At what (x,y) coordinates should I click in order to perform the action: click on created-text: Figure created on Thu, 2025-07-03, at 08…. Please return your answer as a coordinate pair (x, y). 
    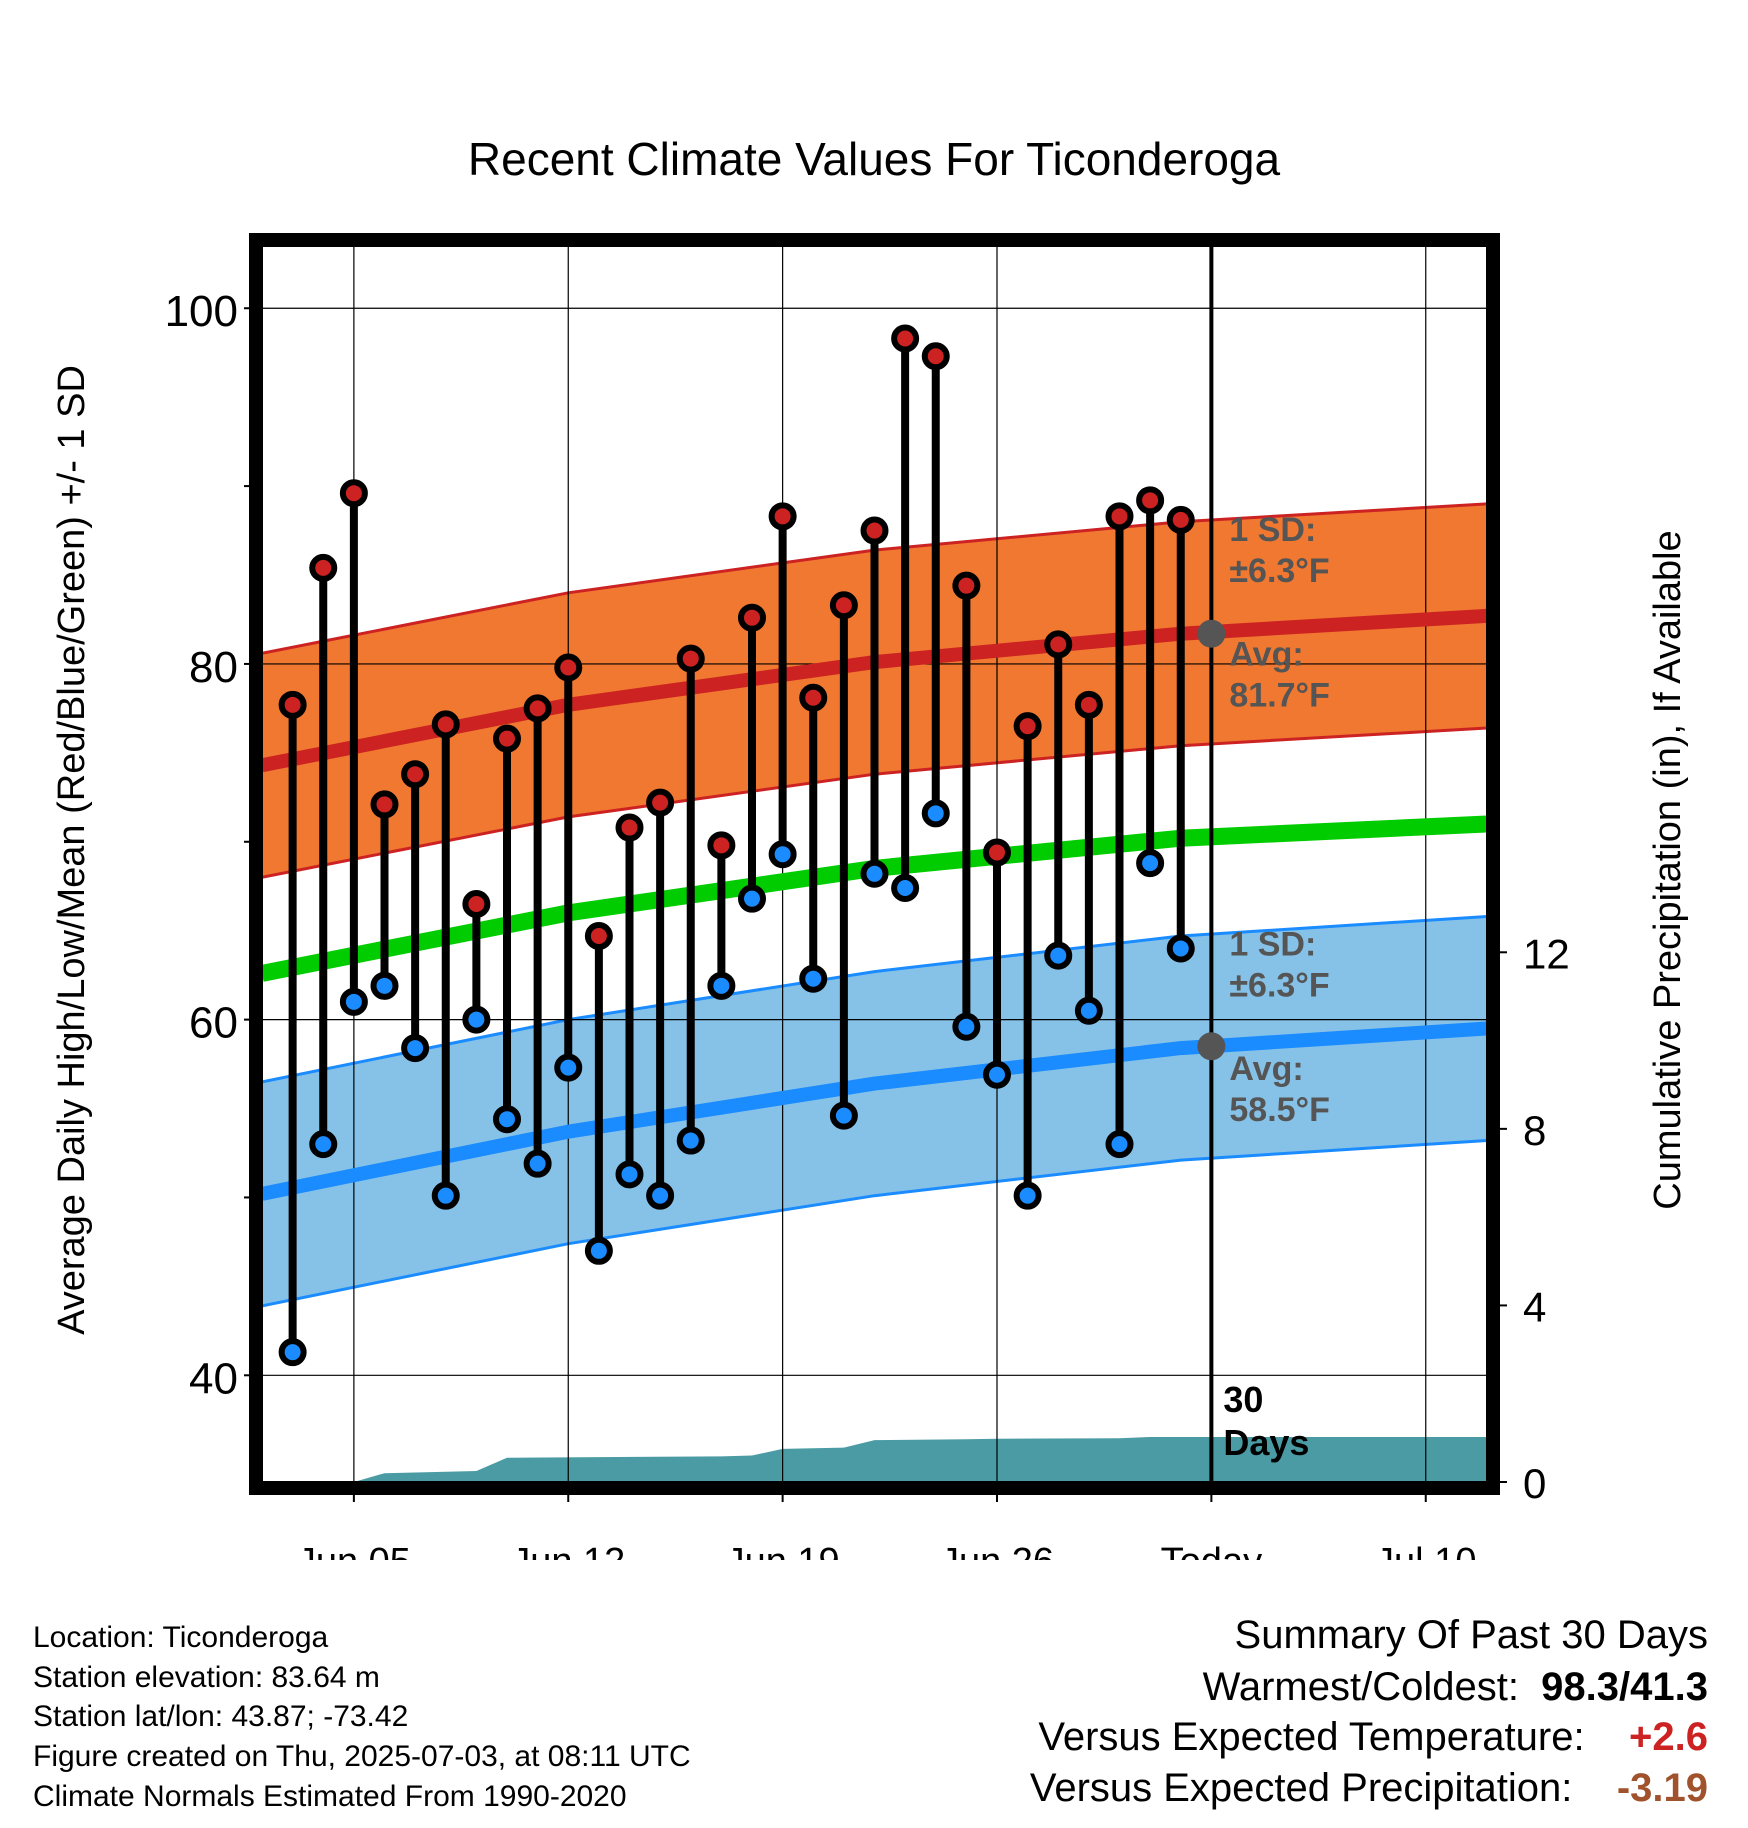
    Looking at the image, I should click on (362, 1756).